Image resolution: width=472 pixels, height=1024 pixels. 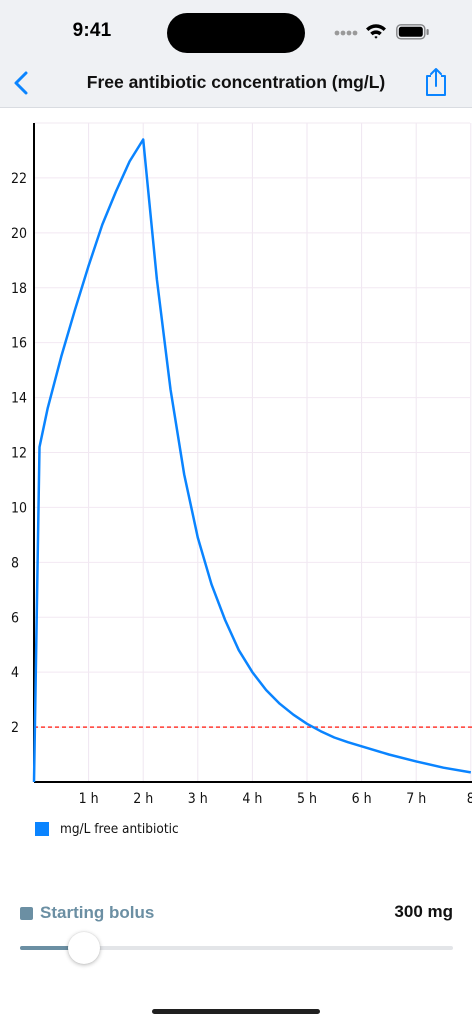 What do you see at coordinates (143, 799) in the screenshot?
I see `x-tick-label: 2 h` at bounding box center [143, 799].